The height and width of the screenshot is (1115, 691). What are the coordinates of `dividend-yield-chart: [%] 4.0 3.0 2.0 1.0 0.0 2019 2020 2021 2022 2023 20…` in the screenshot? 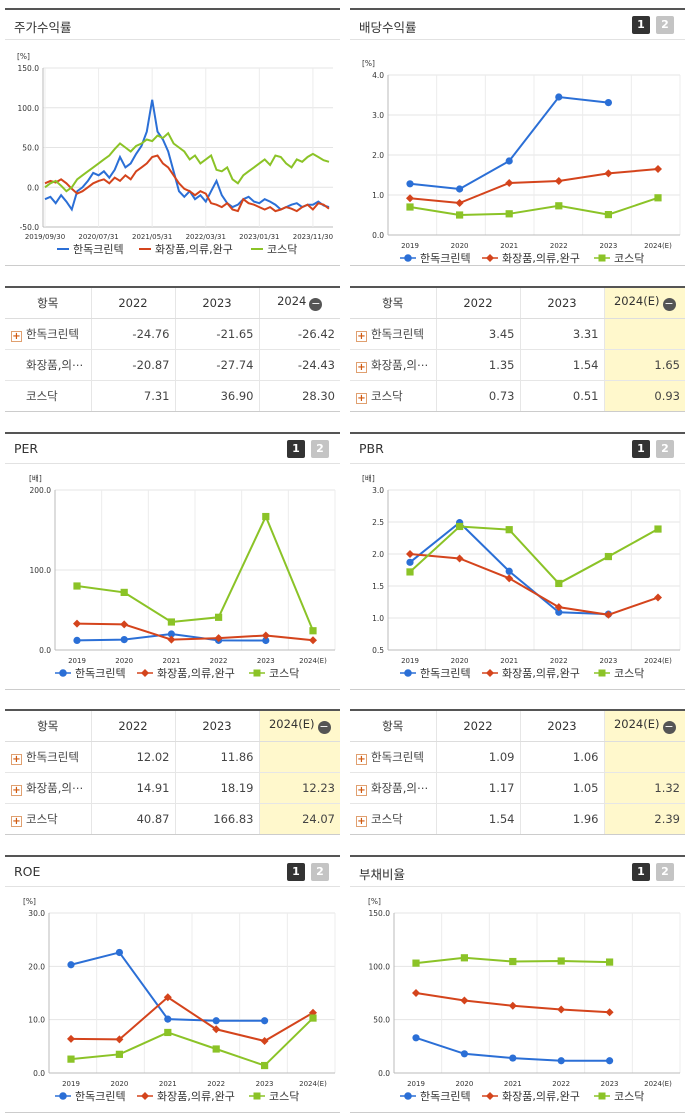 It's located at (521, 162).